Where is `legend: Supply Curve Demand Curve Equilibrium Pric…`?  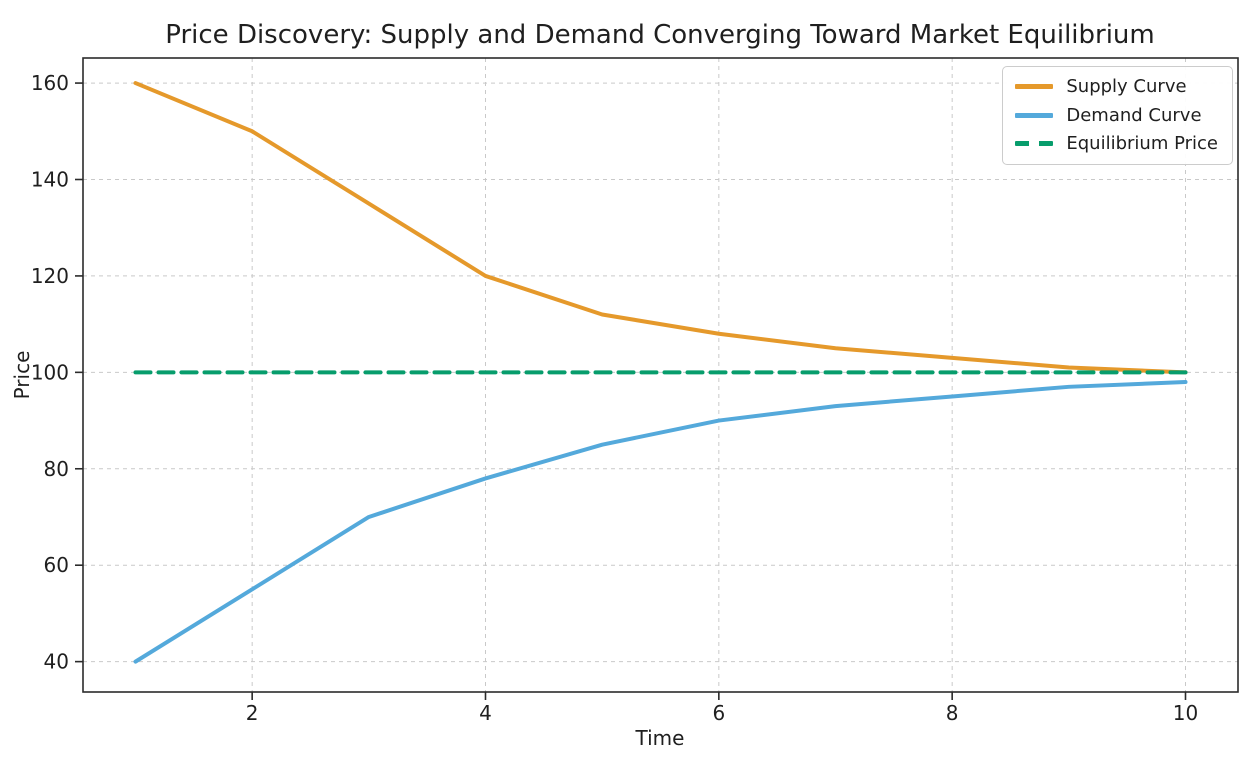
legend: Supply Curve Demand Curve Equilibrium Pric… is located at coordinates (1117, 115).